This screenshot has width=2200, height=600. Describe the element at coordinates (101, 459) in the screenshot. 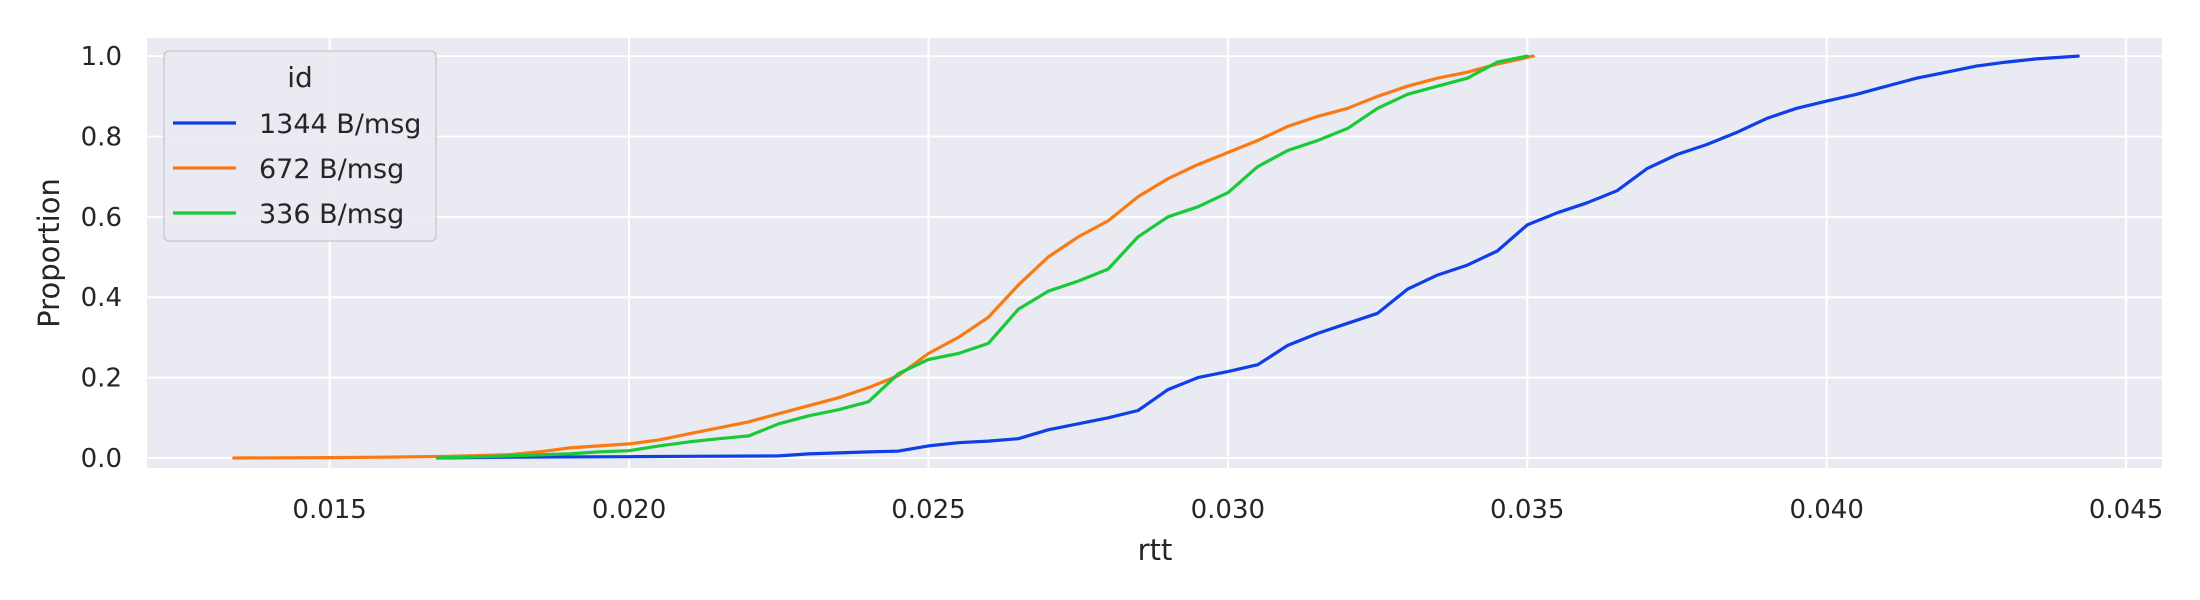

I see `y-tick-label: 0.0` at that location.